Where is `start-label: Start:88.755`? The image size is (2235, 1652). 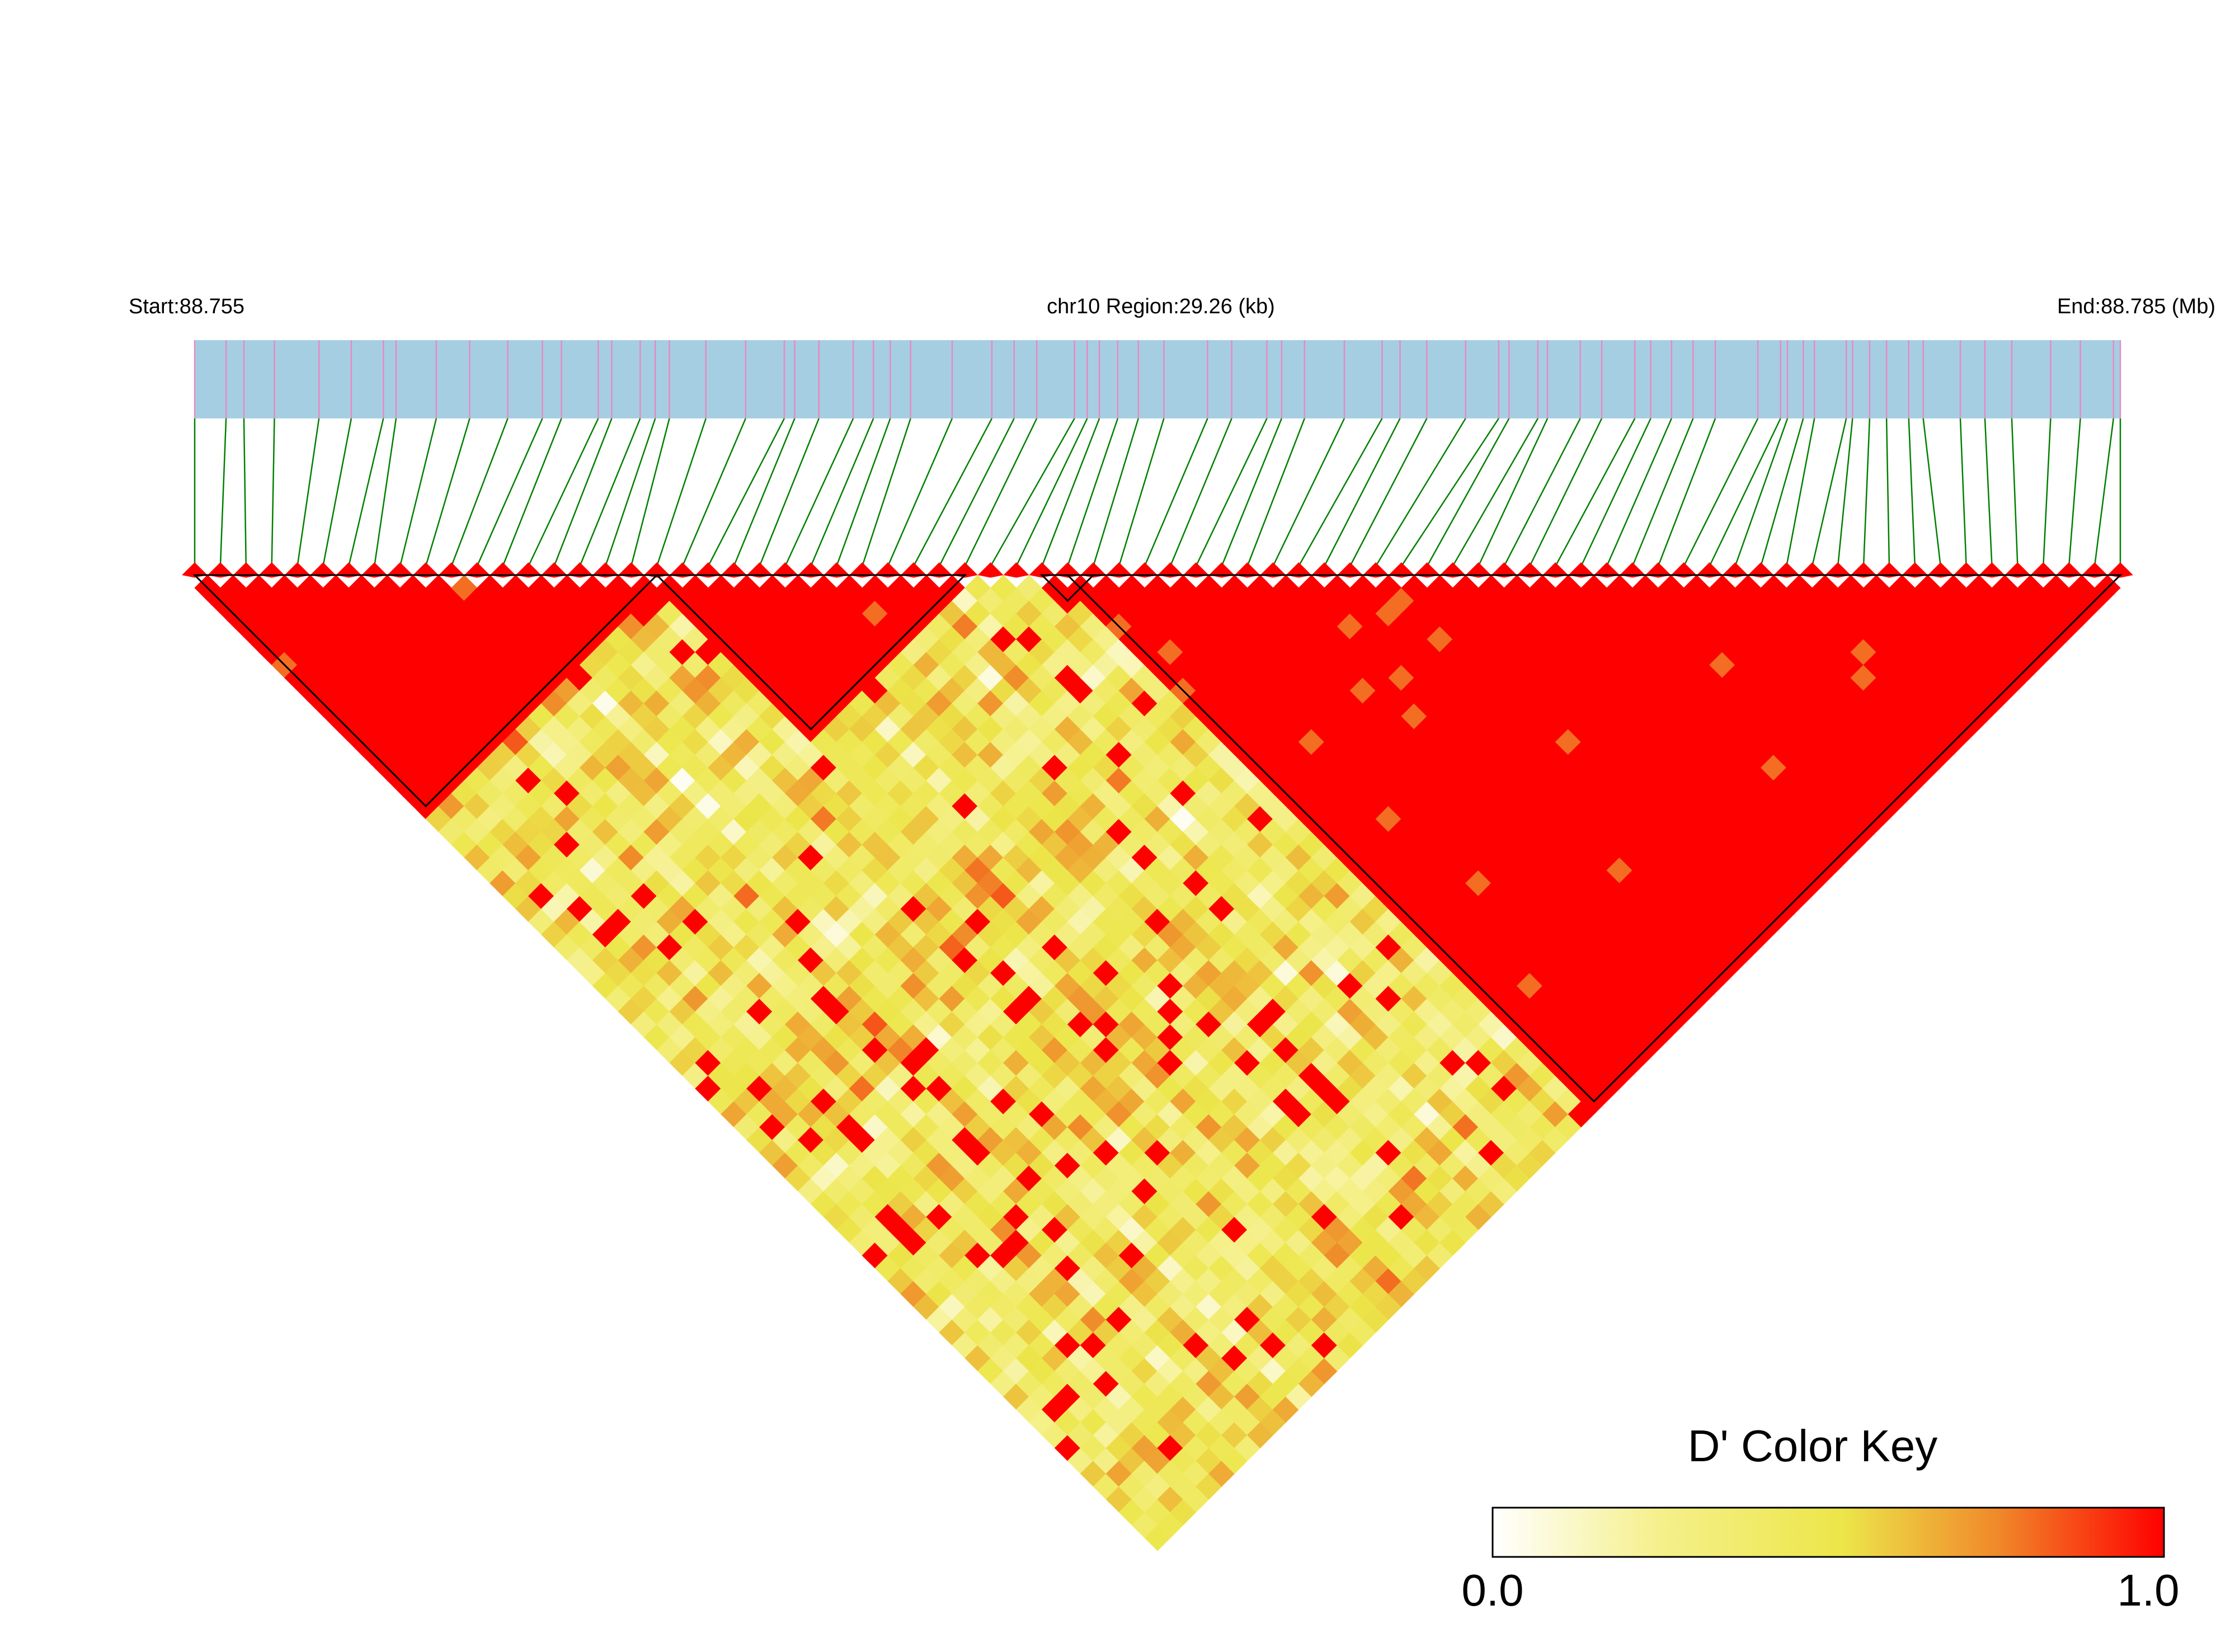 start-label: Start:88.755 is located at coordinates (186, 306).